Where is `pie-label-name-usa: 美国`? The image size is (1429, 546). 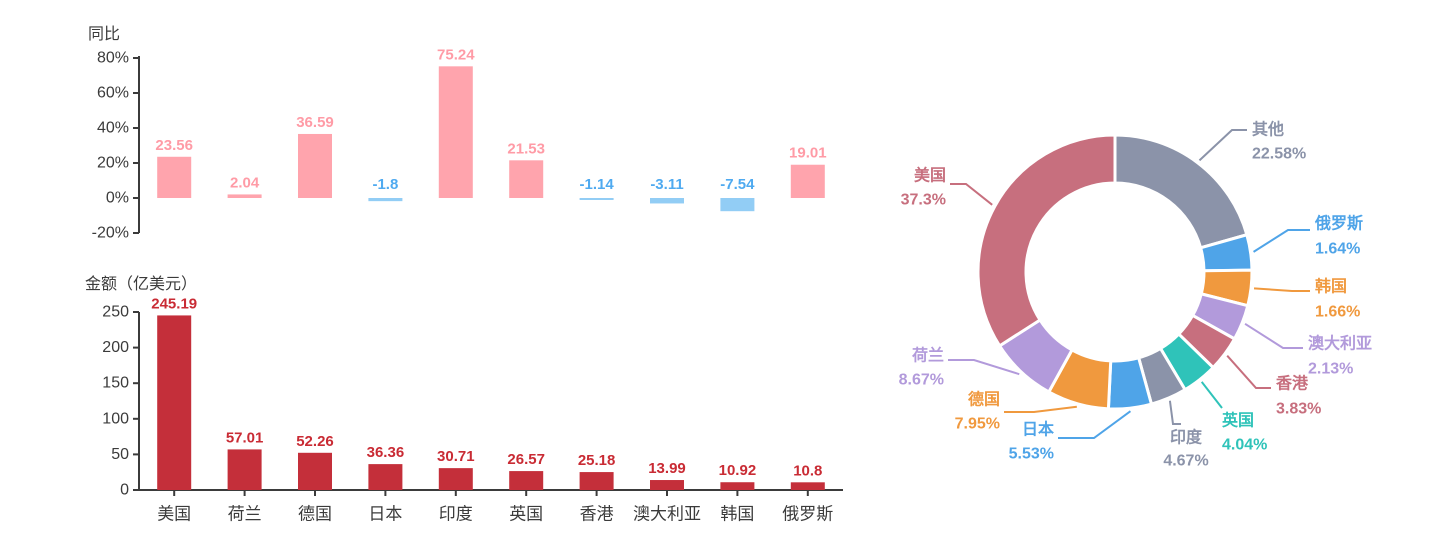 pie-label-name-usa: 美国 is located at coordinates (930, 175).